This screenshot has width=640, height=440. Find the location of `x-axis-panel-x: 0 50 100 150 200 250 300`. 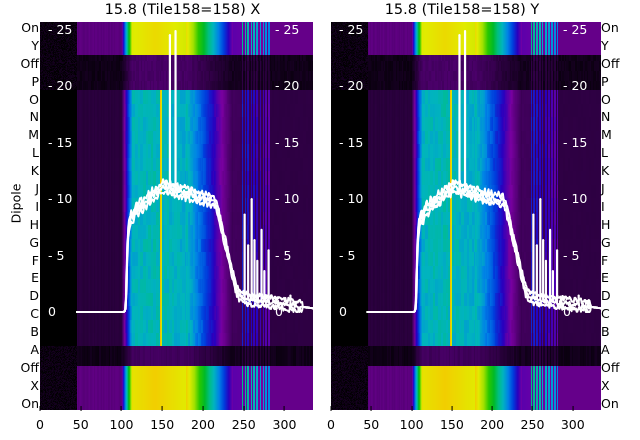

x-axis-panel-x: 0 50 100 150 200 250 300 is located at coordinates (174, 422).